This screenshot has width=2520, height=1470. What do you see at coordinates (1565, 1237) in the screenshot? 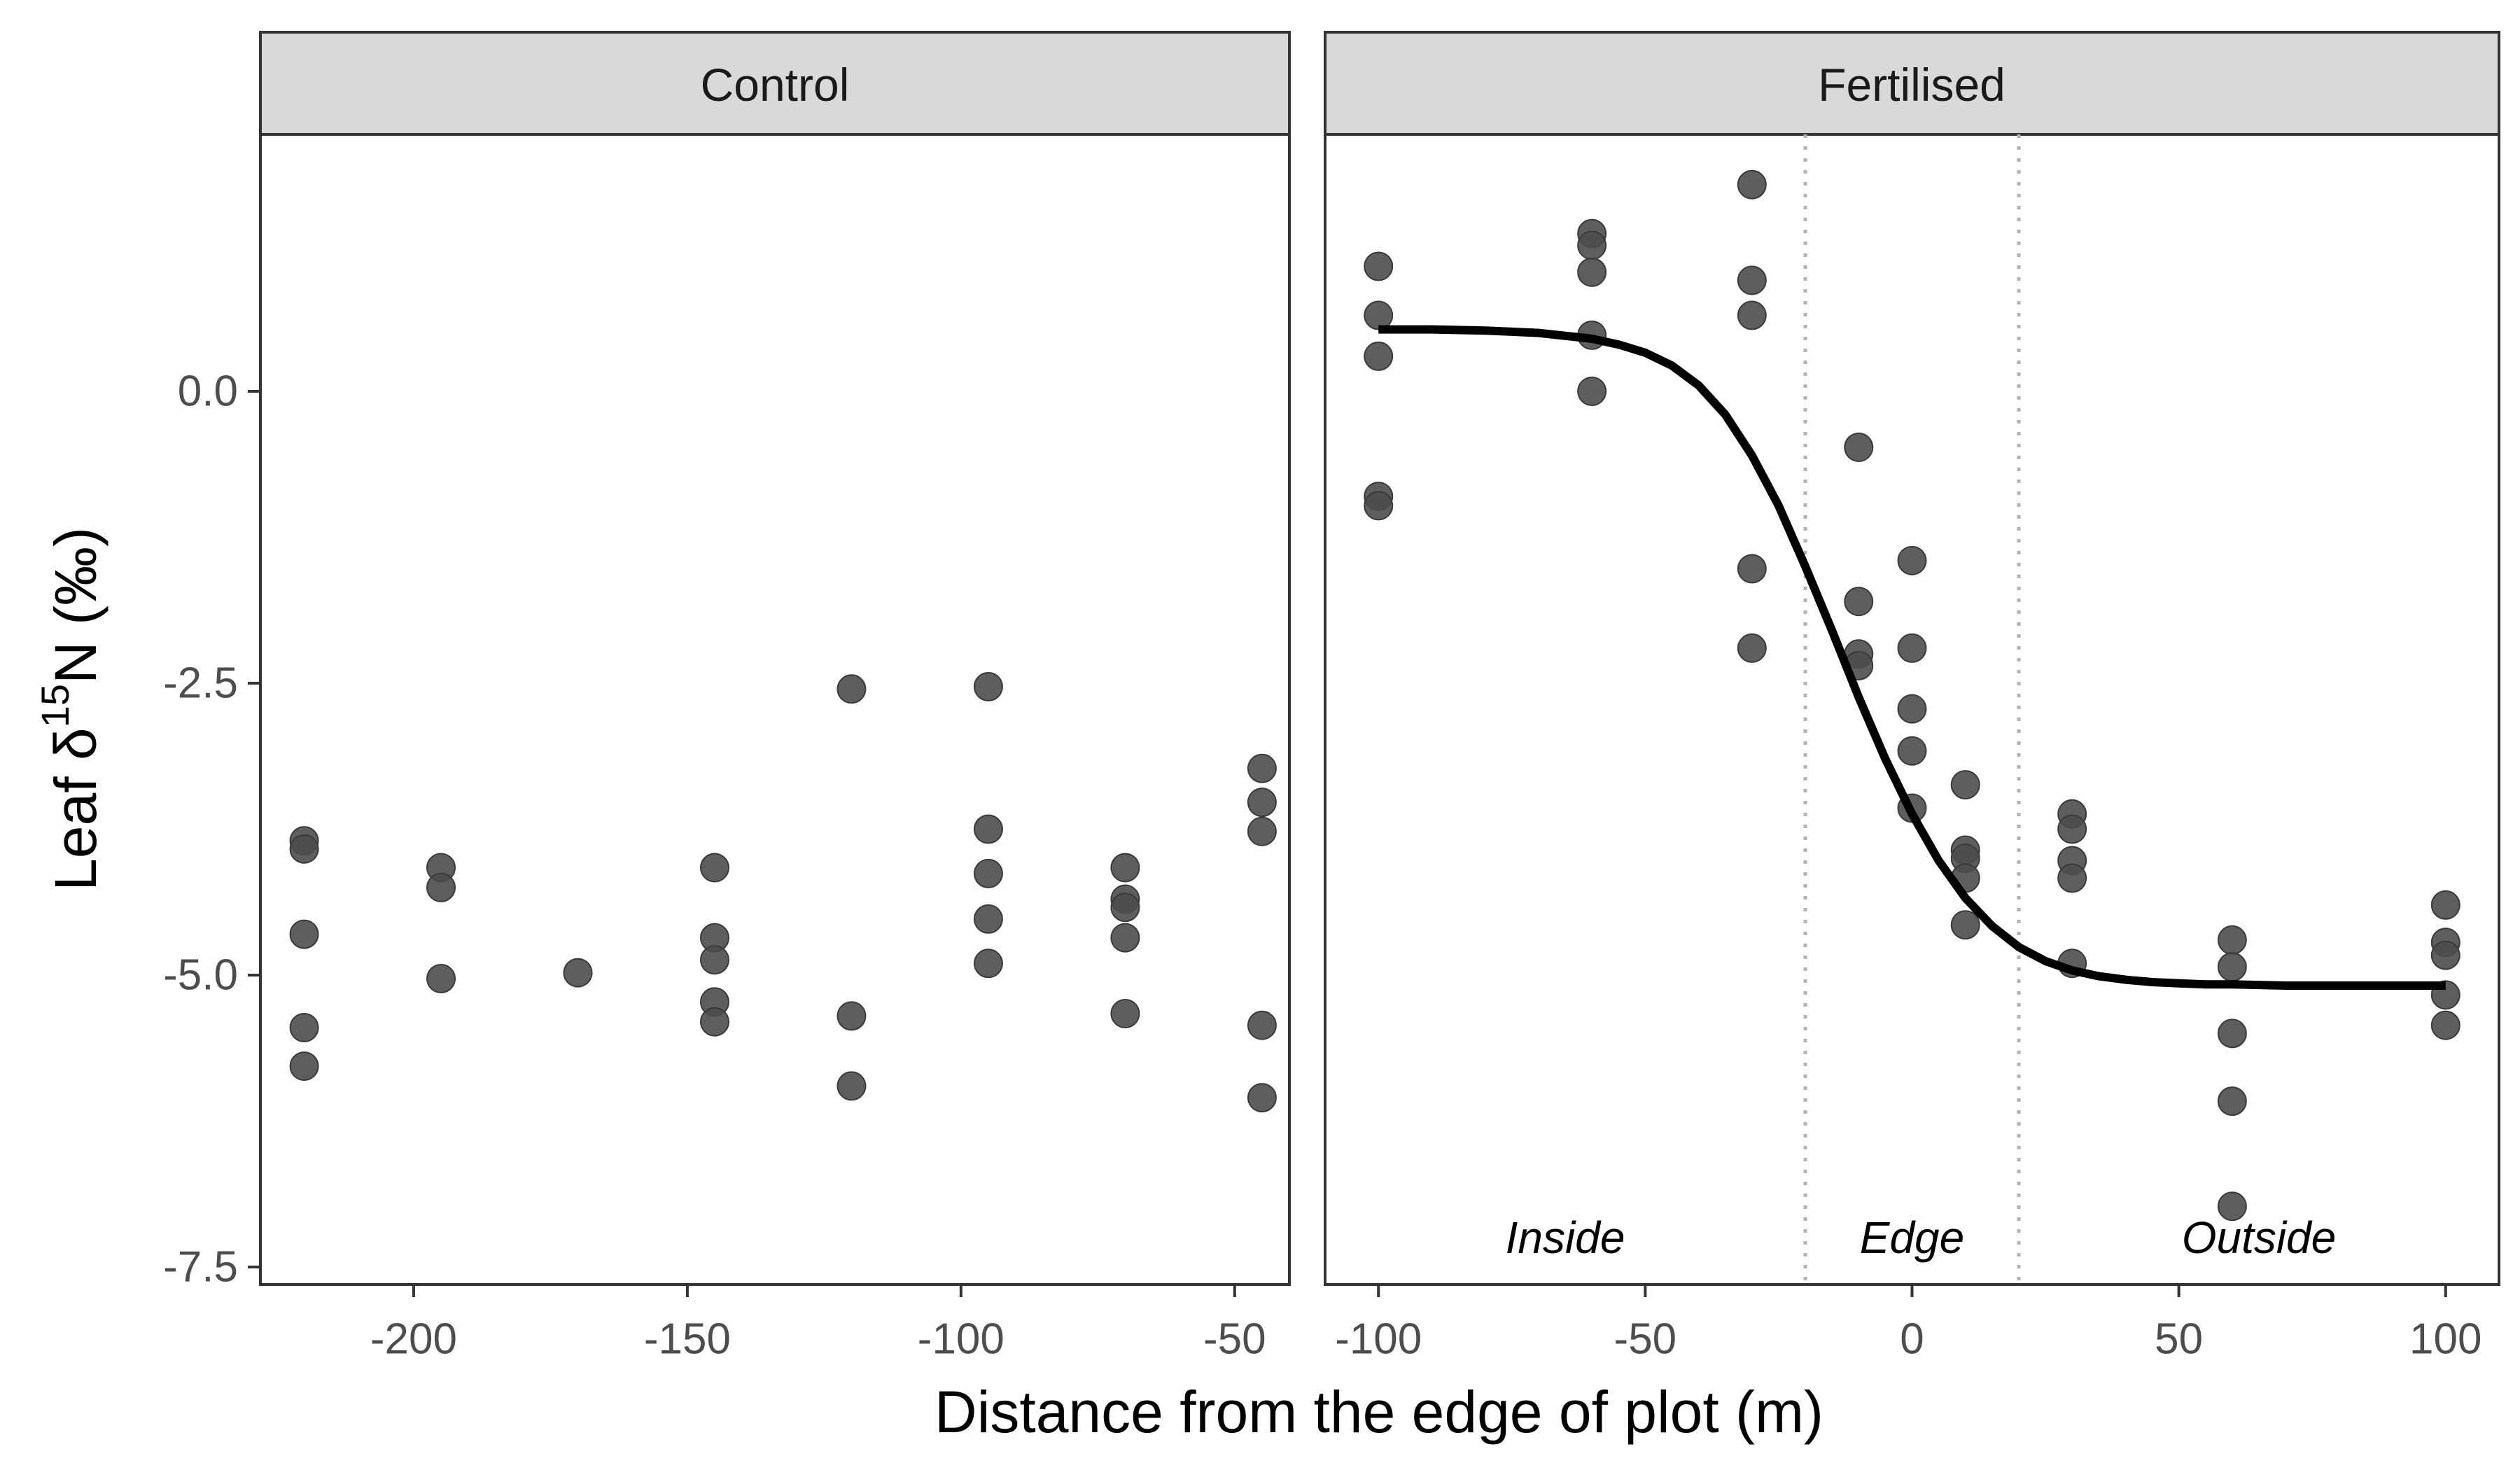
I see `region-label-inside: Inside` at bounding box center [1565, 1237].